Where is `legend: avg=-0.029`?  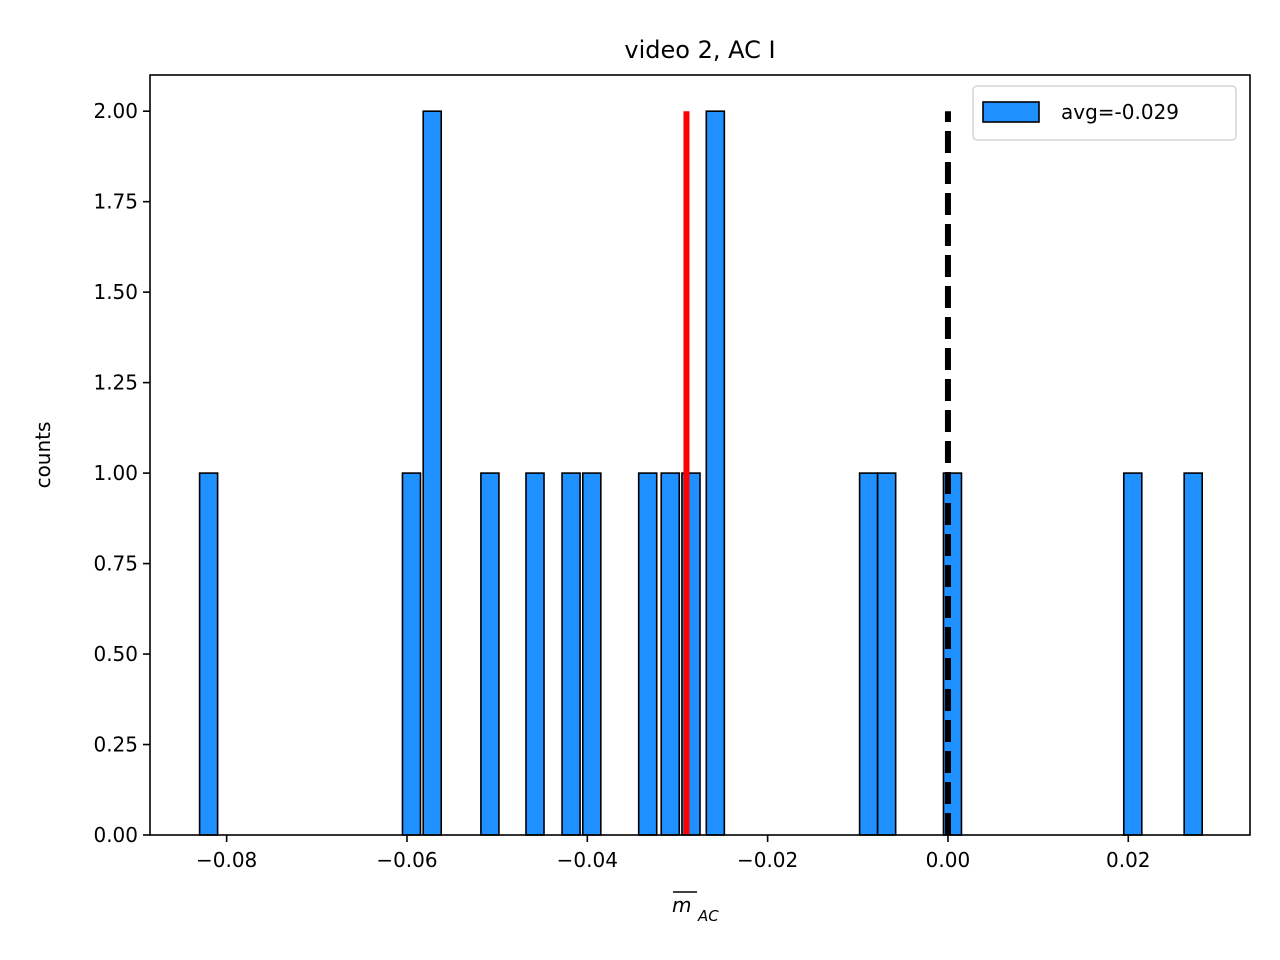
legend: avg=-0.029 is located at coordinates (1104, 113).